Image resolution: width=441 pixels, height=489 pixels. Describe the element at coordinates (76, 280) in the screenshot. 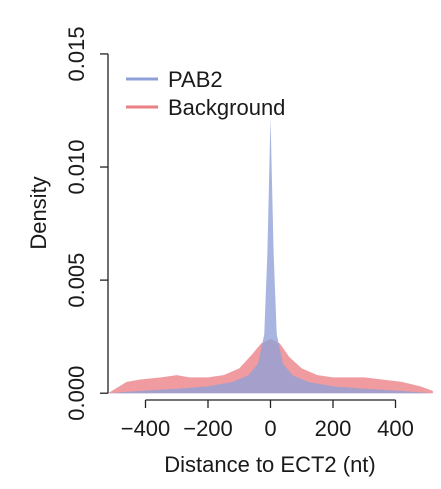

I see `y-tick-label: 0.005` at that location.